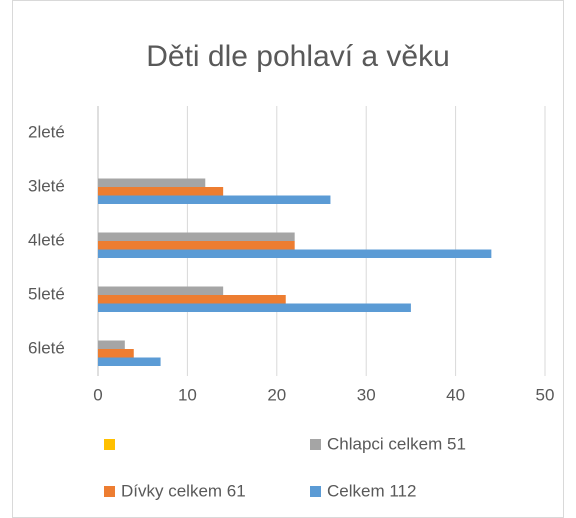 This screenshot has width=576, height=518. What do you see at coordinates (298, 56) in the screenshot?
I see `chart-title: Děti dle pohlaví a věku` at bounding box center [298, 56].